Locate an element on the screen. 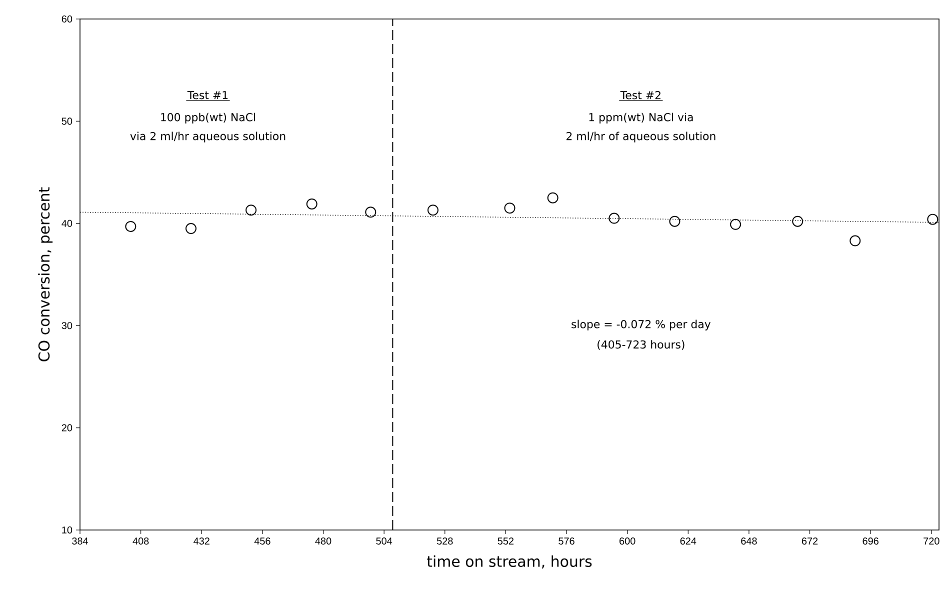 This screenshot has width=941, height=609. x-tick-label: 600 is located at coordinates (628, 541).